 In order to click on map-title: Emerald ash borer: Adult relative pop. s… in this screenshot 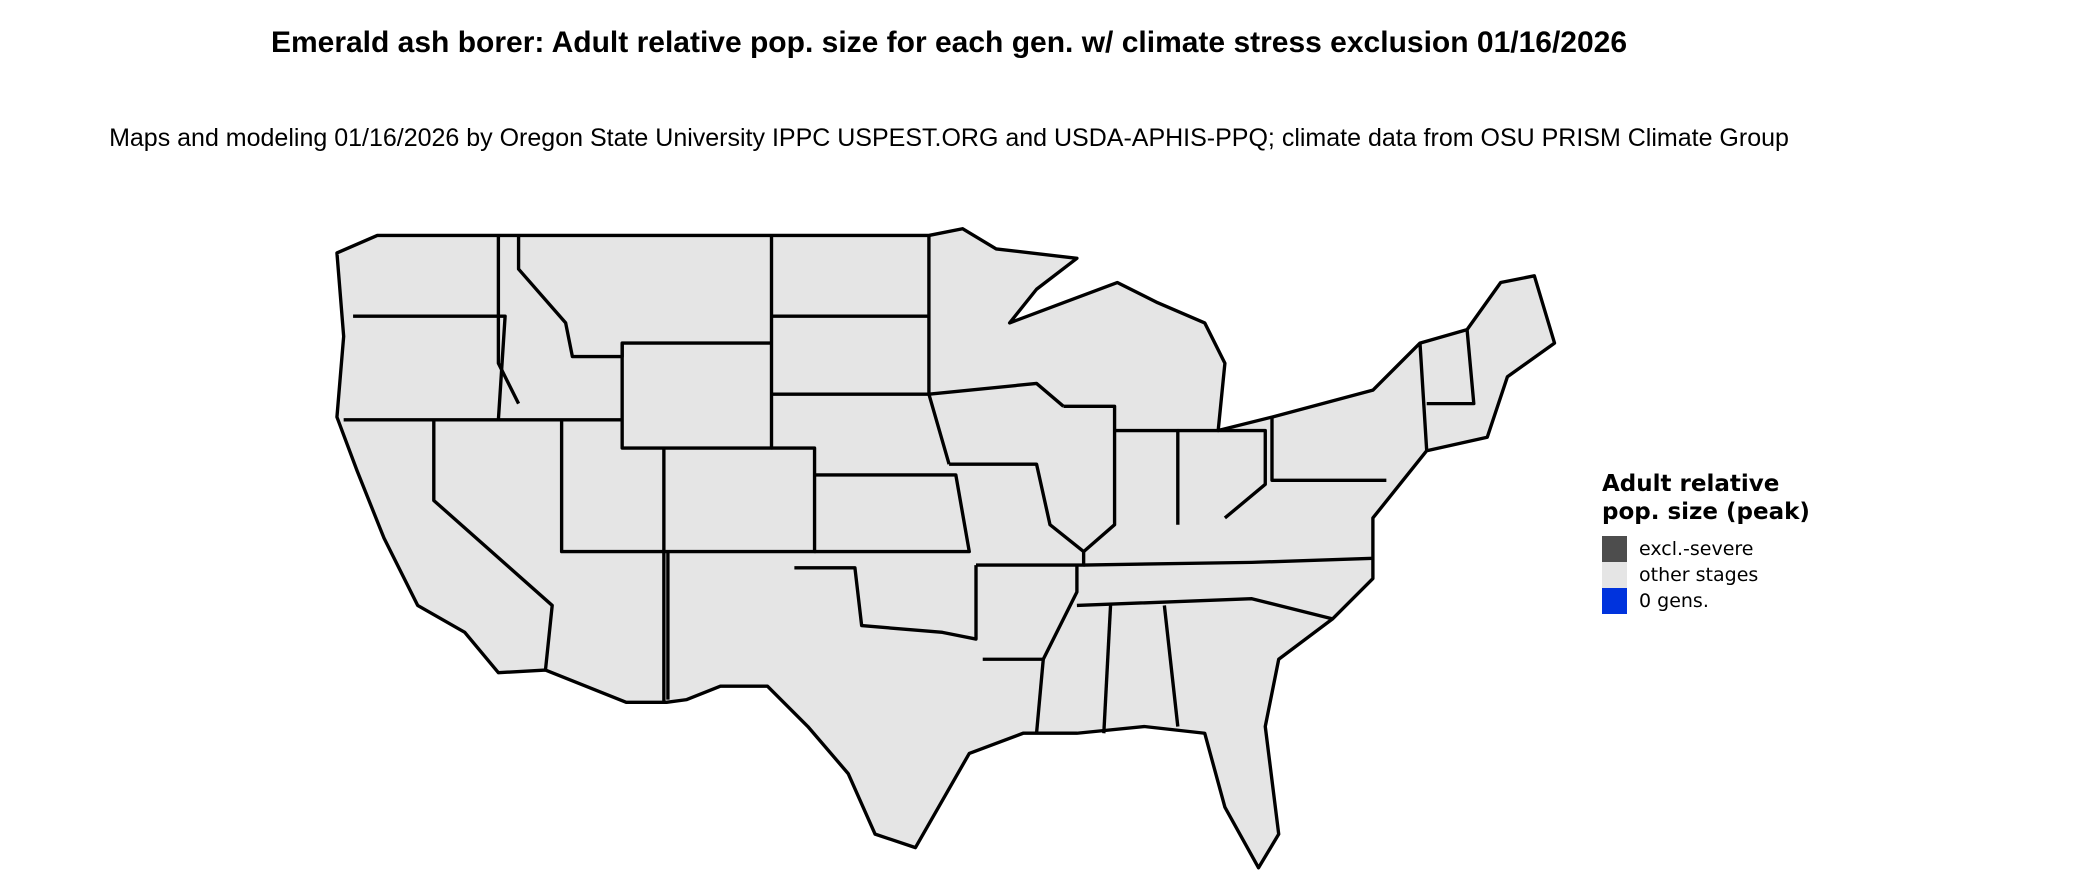, I will do `click(949, 42)`.